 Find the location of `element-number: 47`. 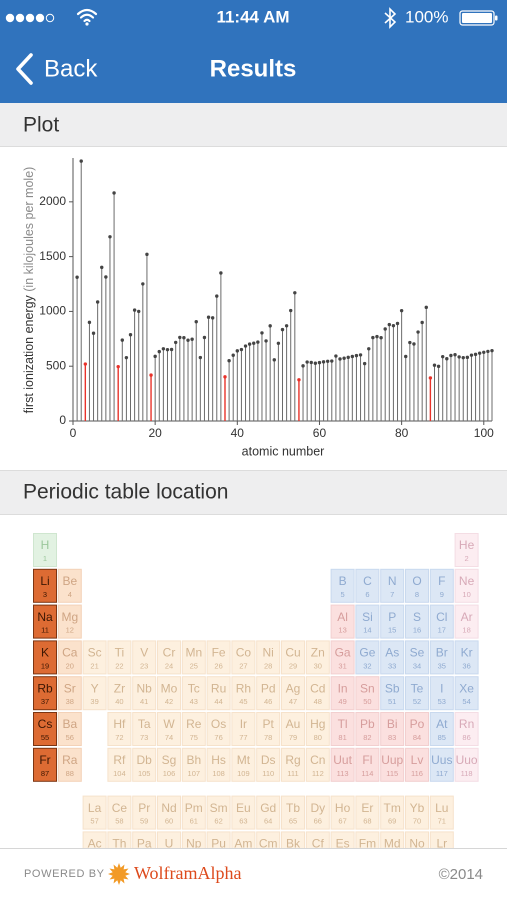

element-number: 47 is located at coordinates (293, 701).